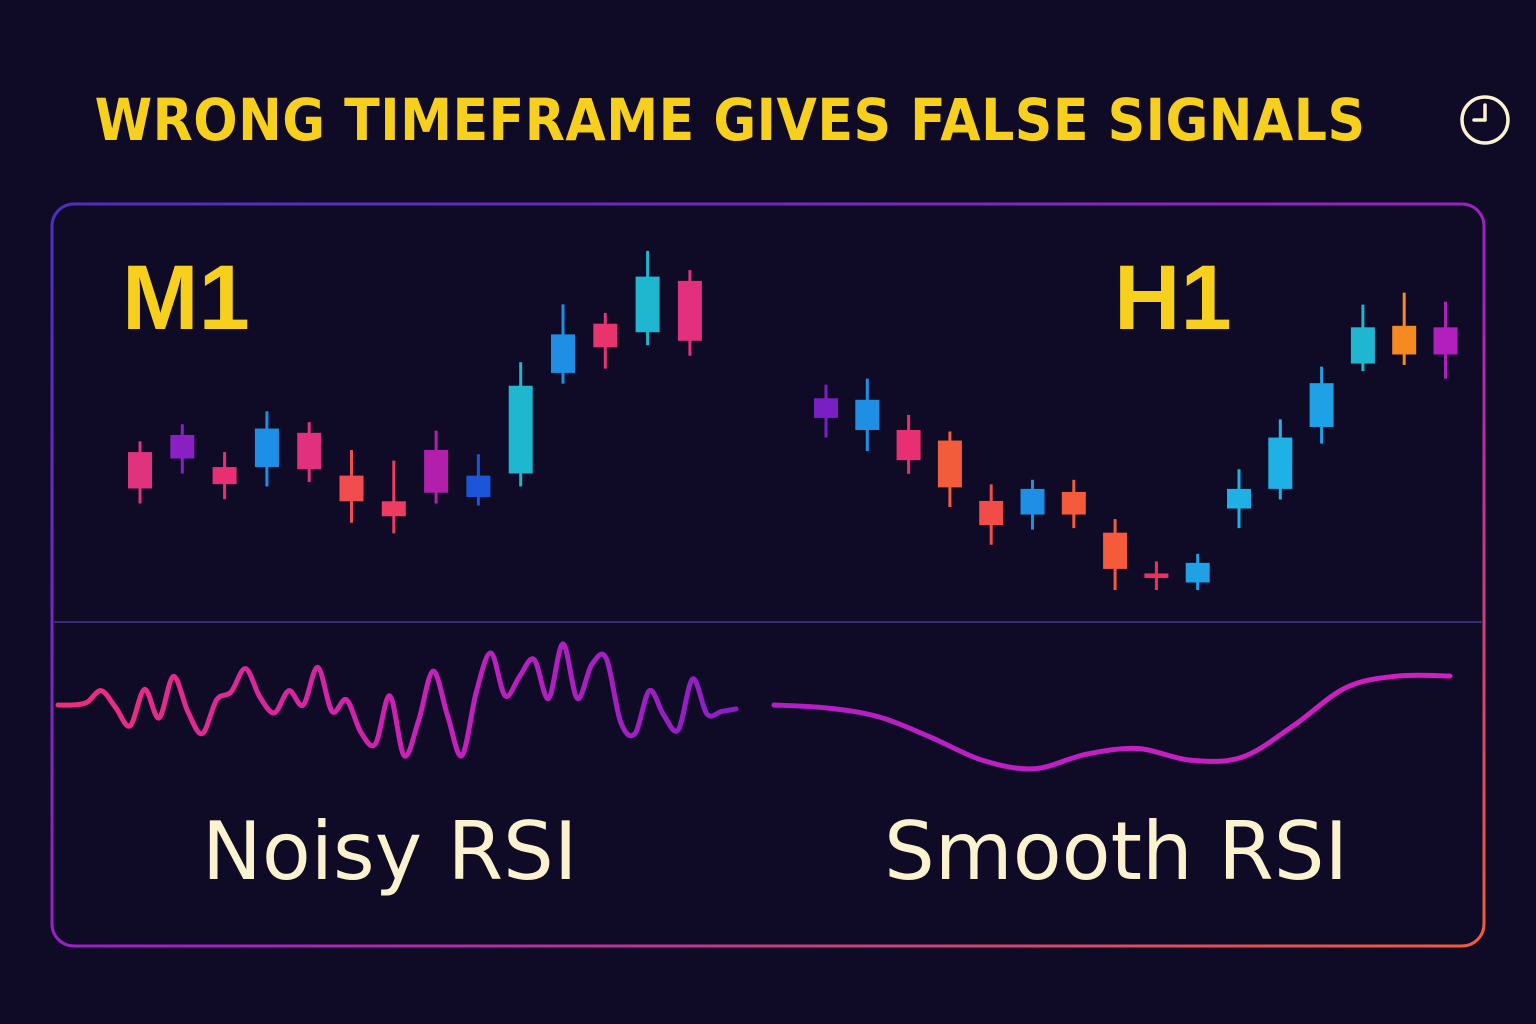  What do you see at coordinates (415, 392) in the screenshot?
I see `candlestick-series-m1` at bounding box center [415, 392].